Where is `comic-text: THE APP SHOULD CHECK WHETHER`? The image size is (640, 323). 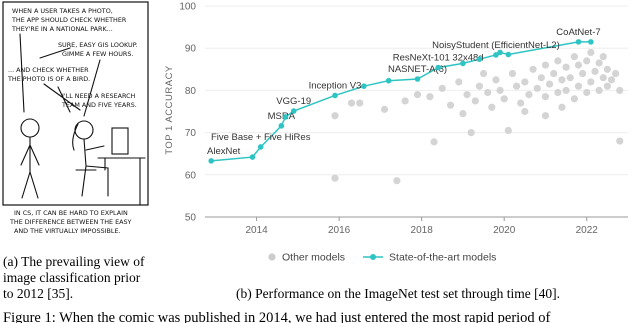 comic-text: THE APP SHOULD CHECK WHETHER is located at coordinates (69, 20).